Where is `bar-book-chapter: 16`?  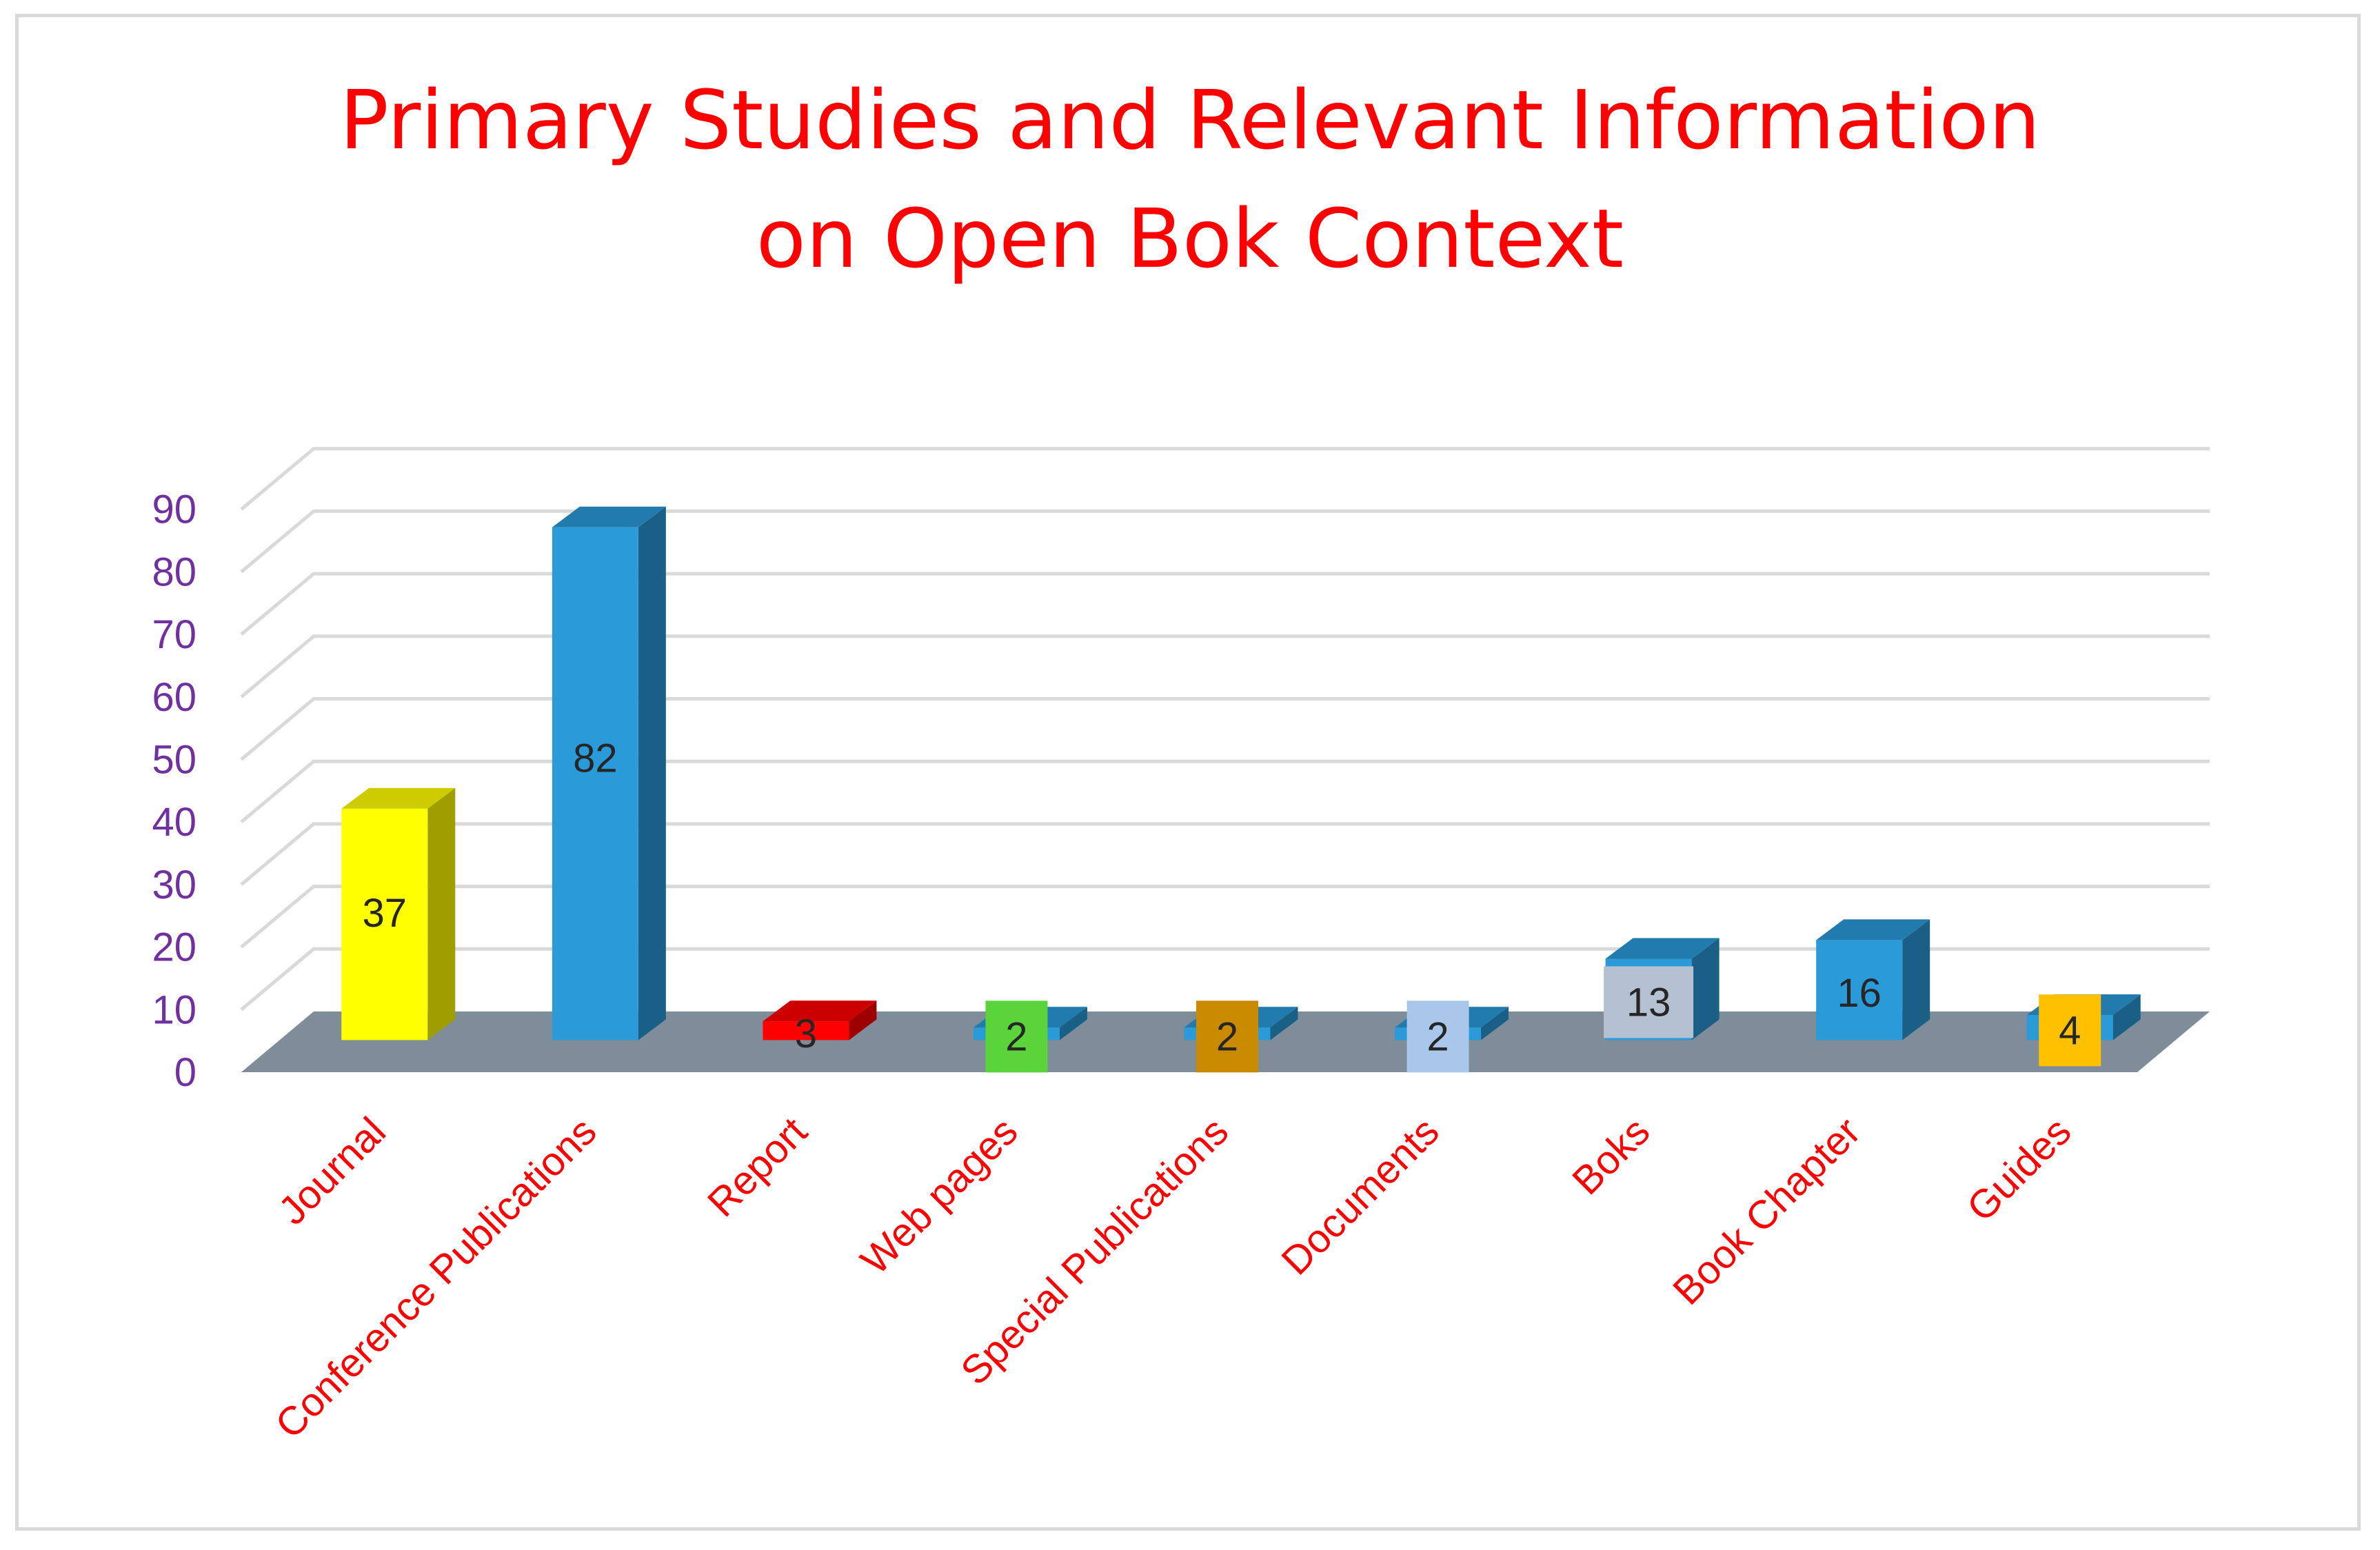 bar-book-chapter: 16 is located at coordinates (1873, 980).